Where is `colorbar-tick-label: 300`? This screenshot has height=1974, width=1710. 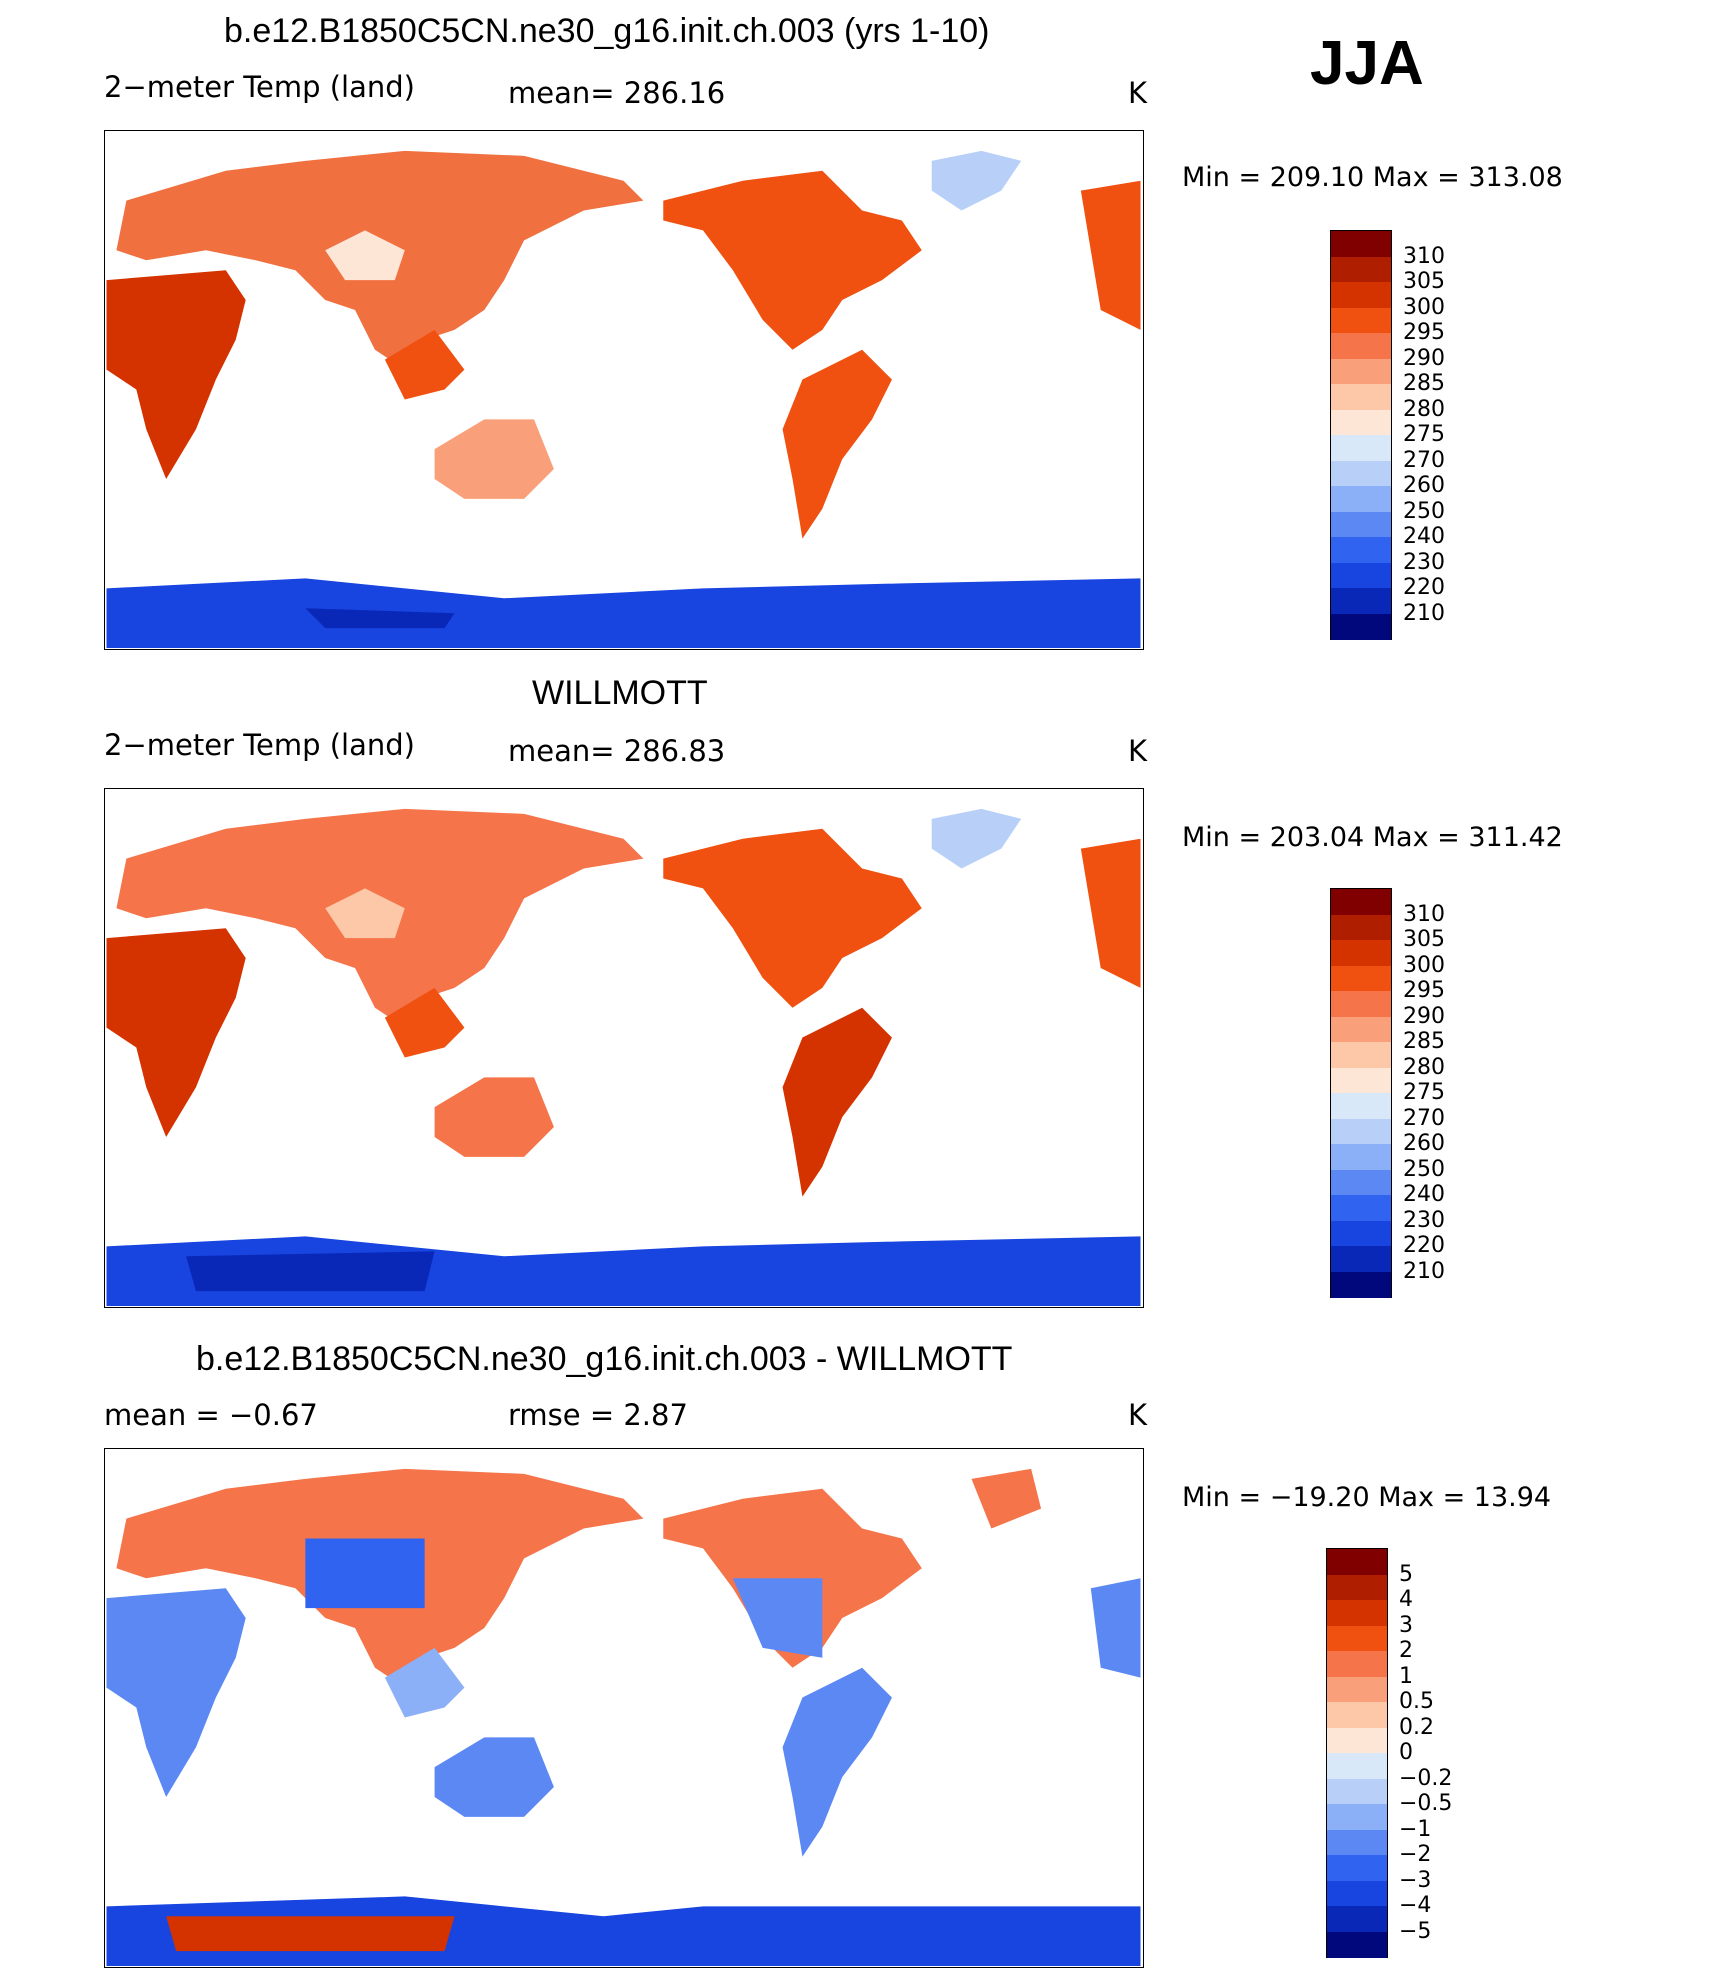 colorbar-tick-label: 300 is located at coordinates (1424, 307).